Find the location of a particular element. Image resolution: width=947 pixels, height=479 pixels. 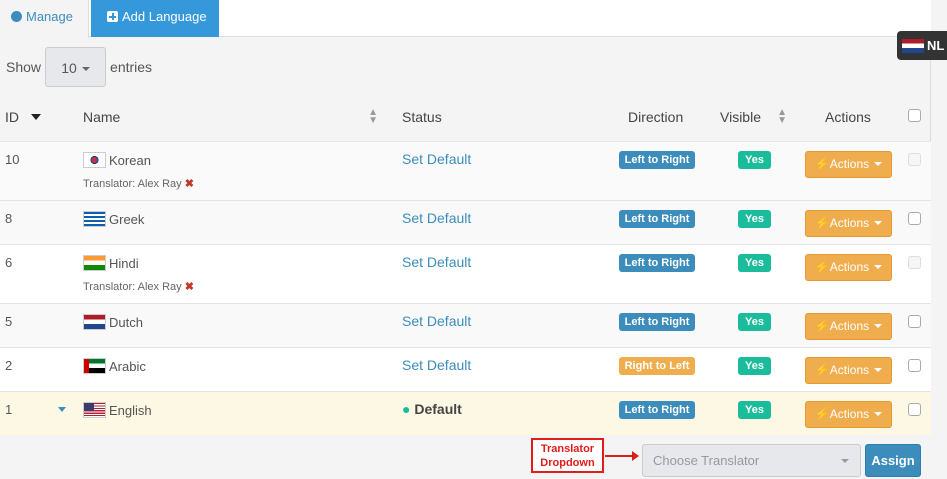

tab-add-language: Add Language is located at coordinates (155, 18).